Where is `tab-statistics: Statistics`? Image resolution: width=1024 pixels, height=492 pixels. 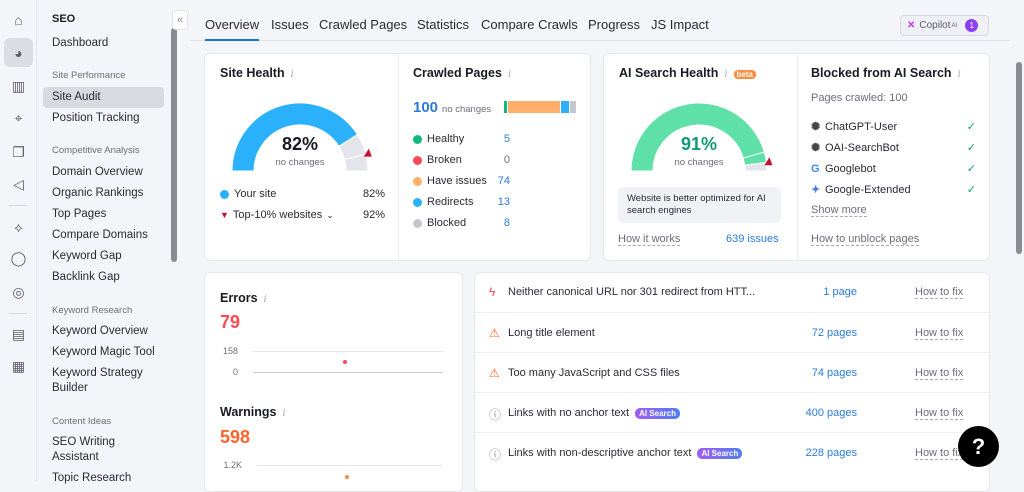
tab-statistics: Statistics is located at coordinates (443, 24).